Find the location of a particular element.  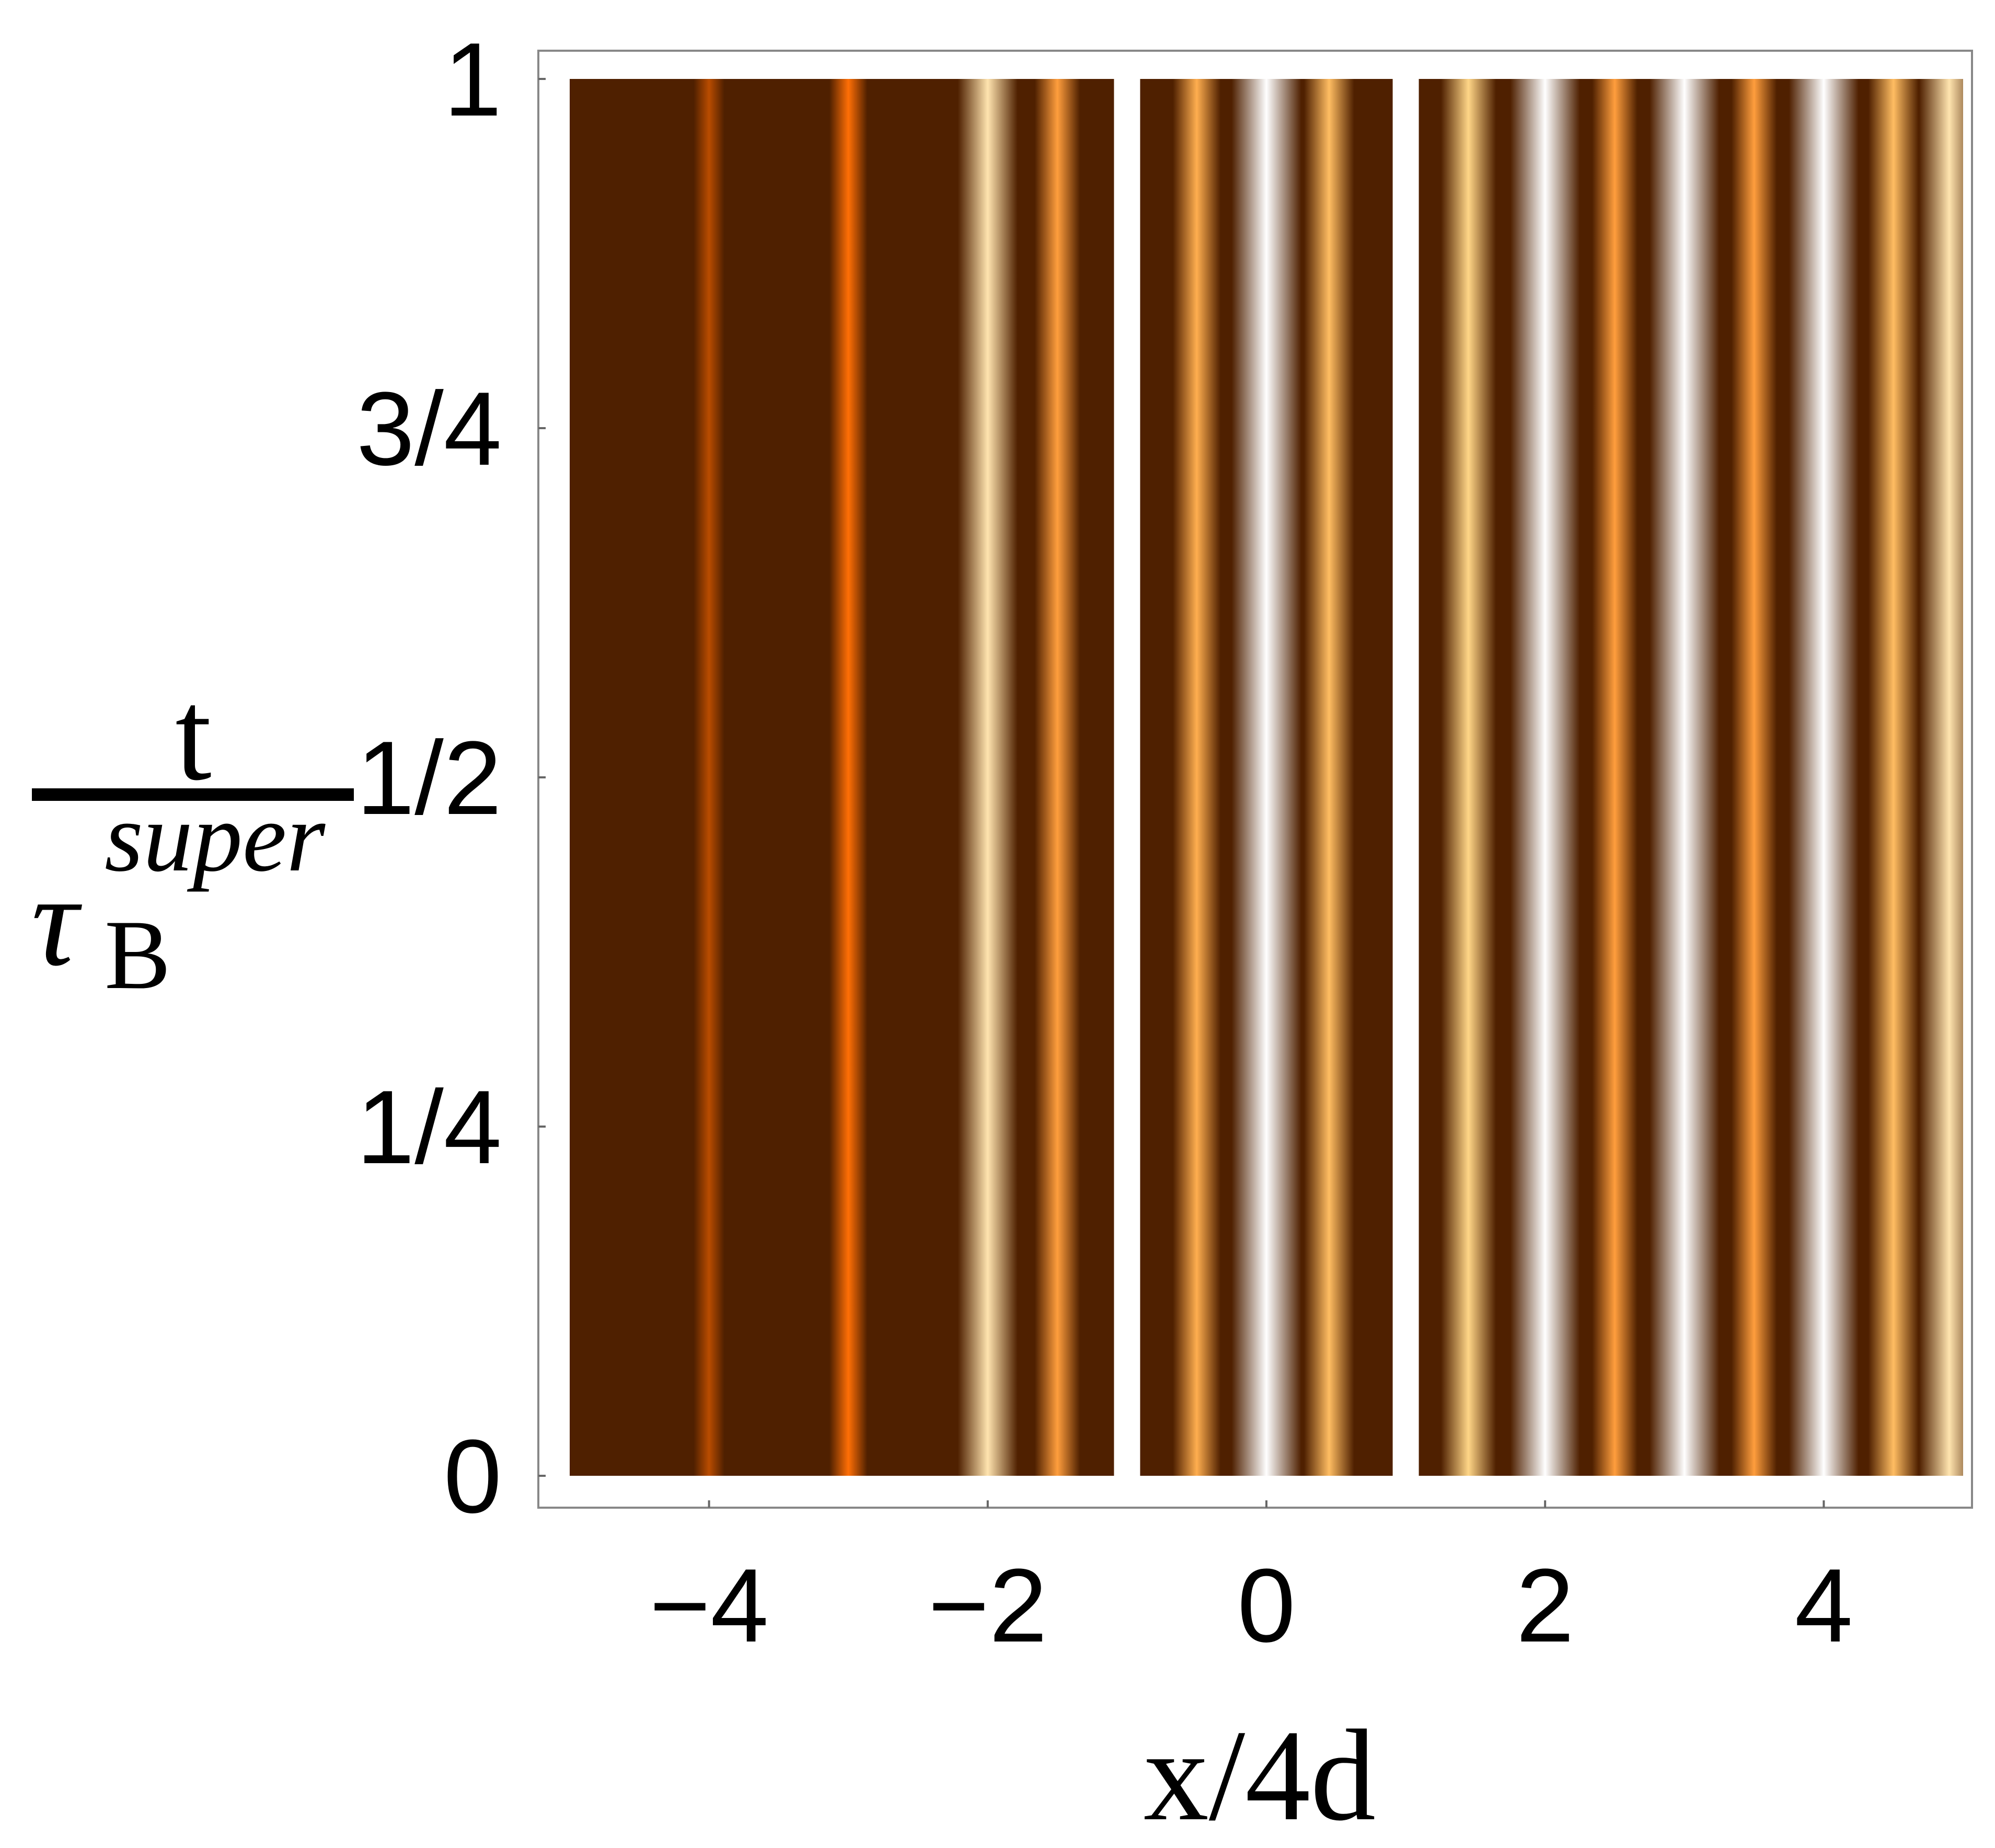

y-tick-label: 0 is located at coordinates (473, 1476).